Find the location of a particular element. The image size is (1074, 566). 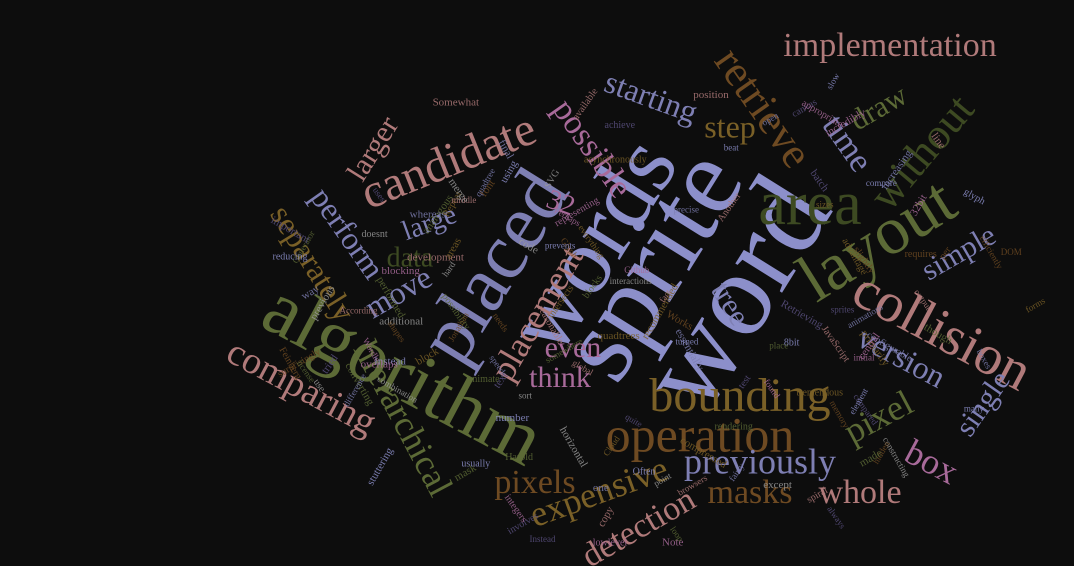

cloud-word-small: position is located at coordinates (711, 95).